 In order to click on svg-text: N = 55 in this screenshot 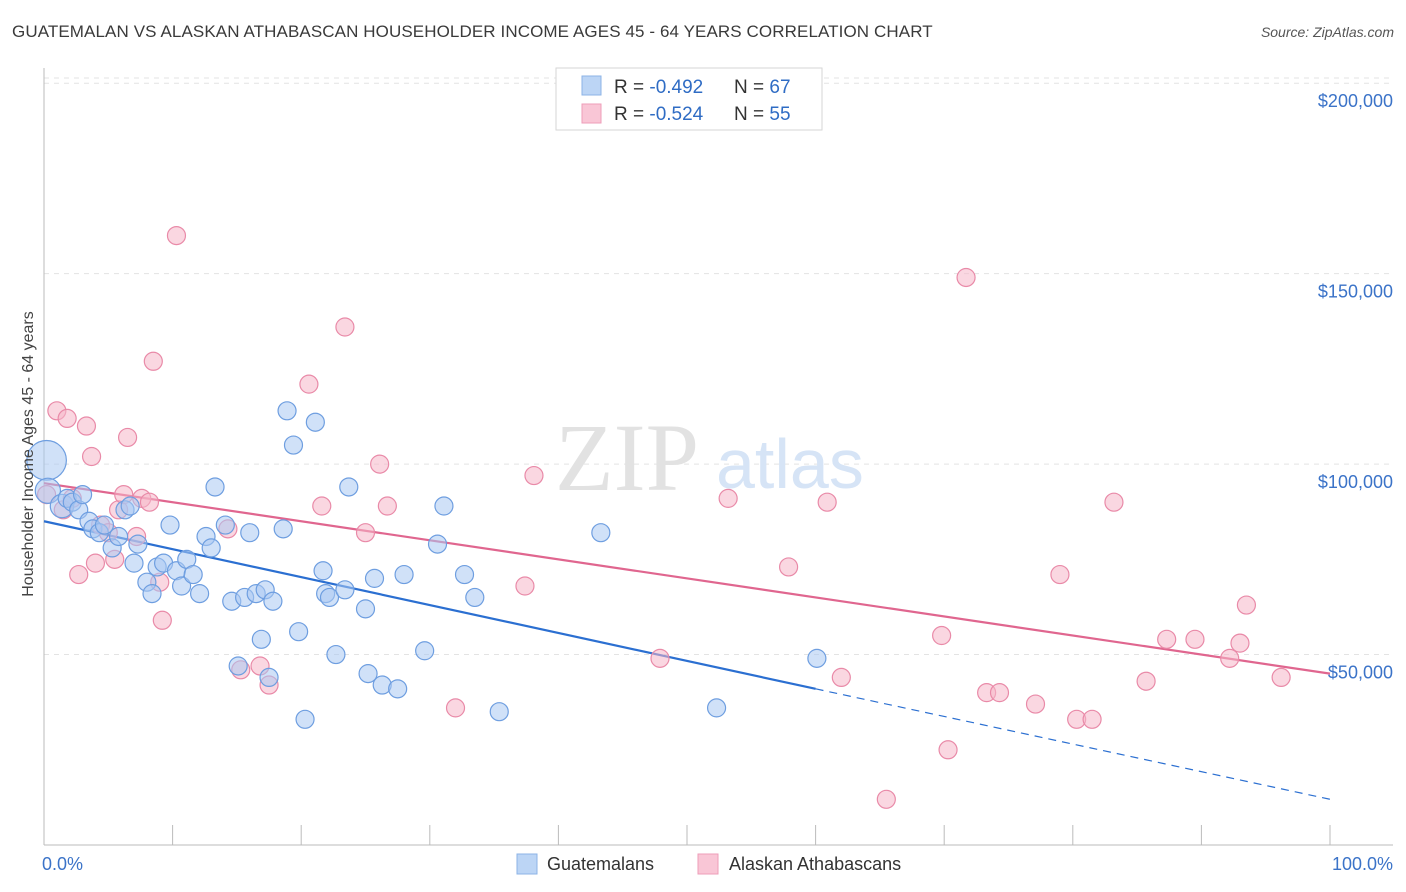, I will do `click(762, 114)`.